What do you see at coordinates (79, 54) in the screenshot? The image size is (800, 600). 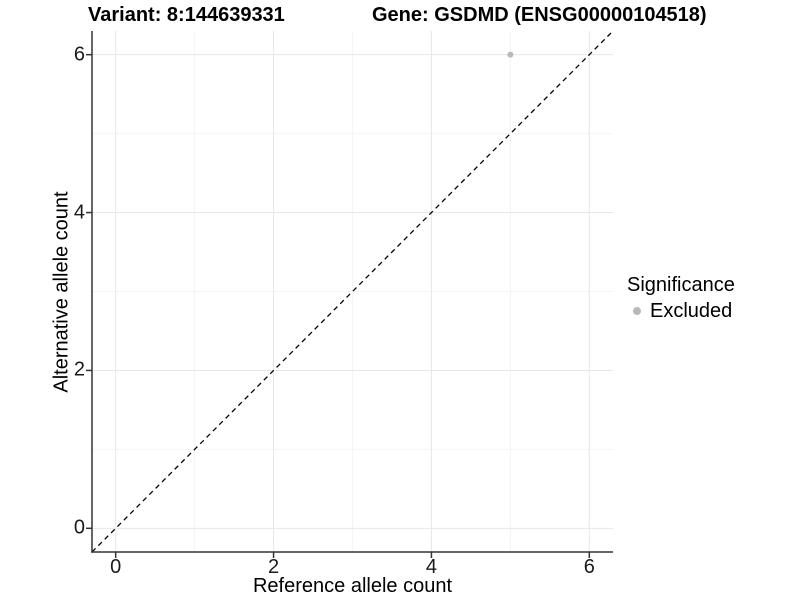 I see `y-tick-label: 6` at bounding box center [79, 54].